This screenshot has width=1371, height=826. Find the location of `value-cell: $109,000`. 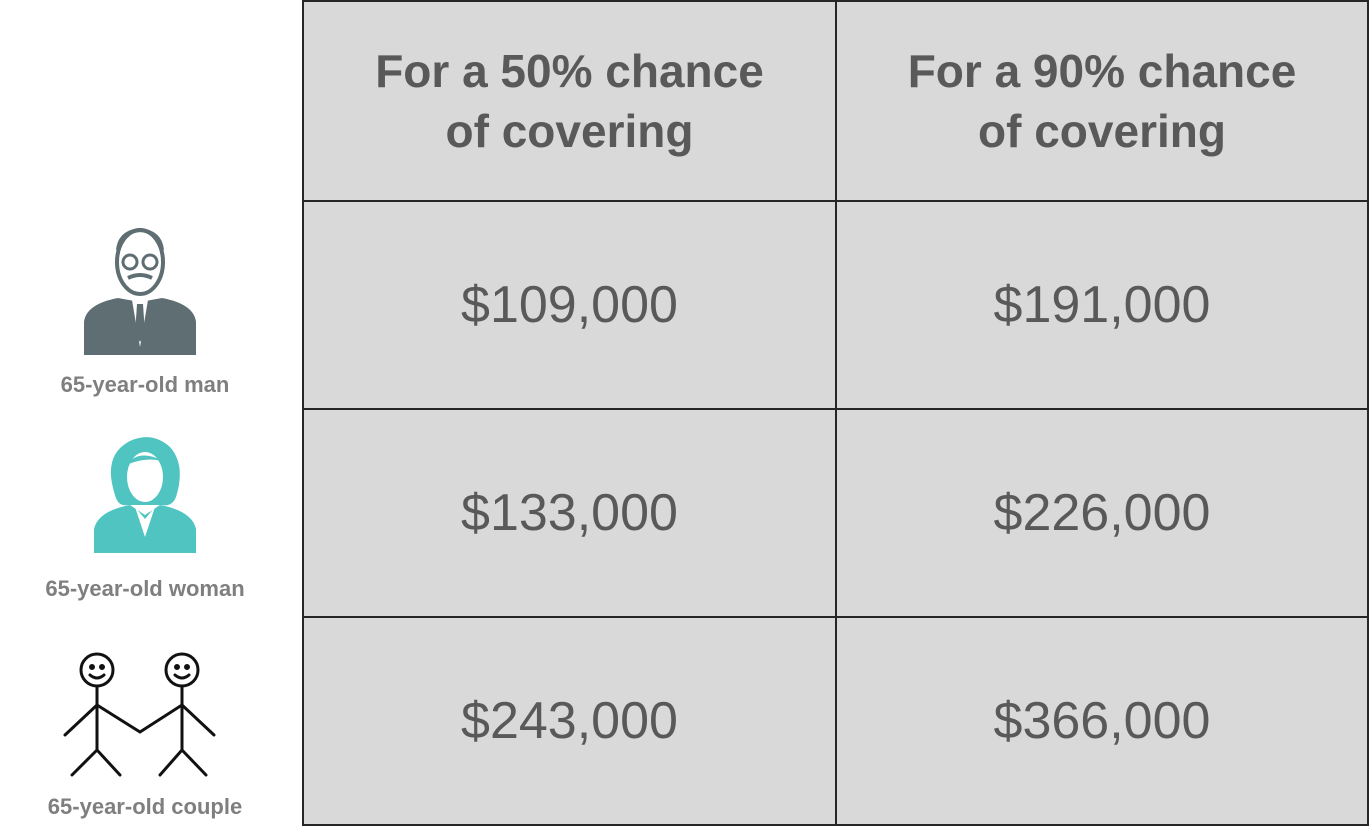

value-cell: $109,000 is located at coordinates (569, 305).